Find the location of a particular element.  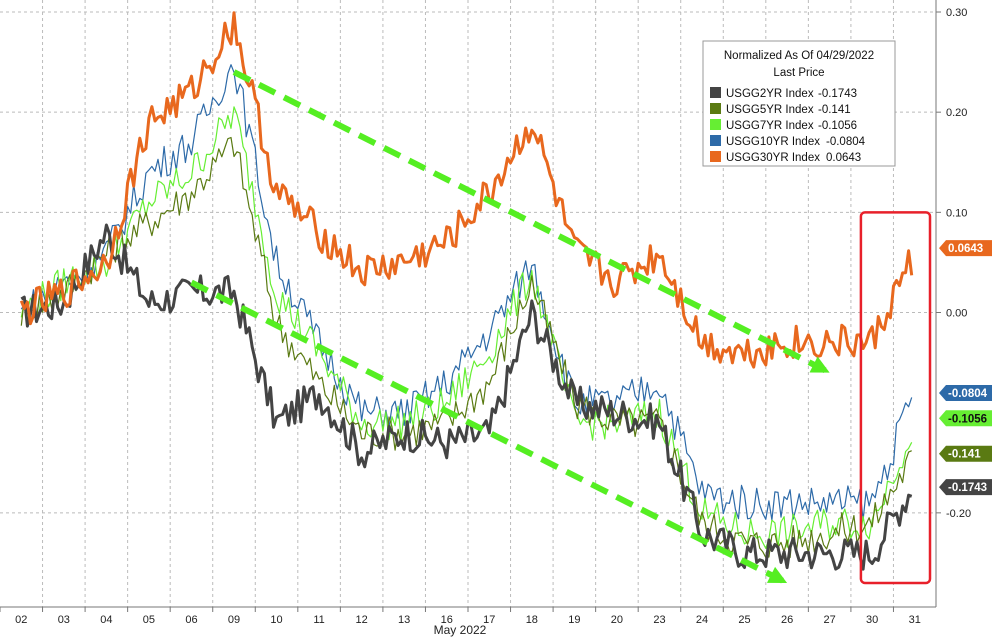

last-value-tag: -0.141 is located at coordinates (965, 453).